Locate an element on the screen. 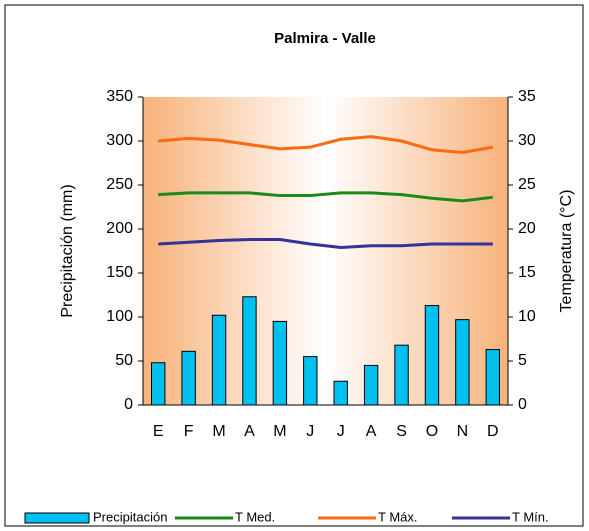 The height and width of the screenshot is (531, 589). legend-label: Precipitación is located at coordinates (130, 516).